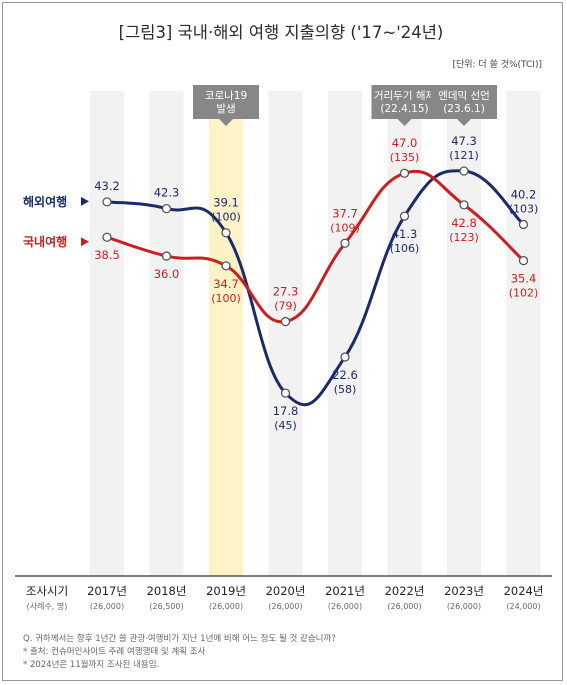  I want to click on x-axis-subtitle: (사례수, 명), so click(47, 606).